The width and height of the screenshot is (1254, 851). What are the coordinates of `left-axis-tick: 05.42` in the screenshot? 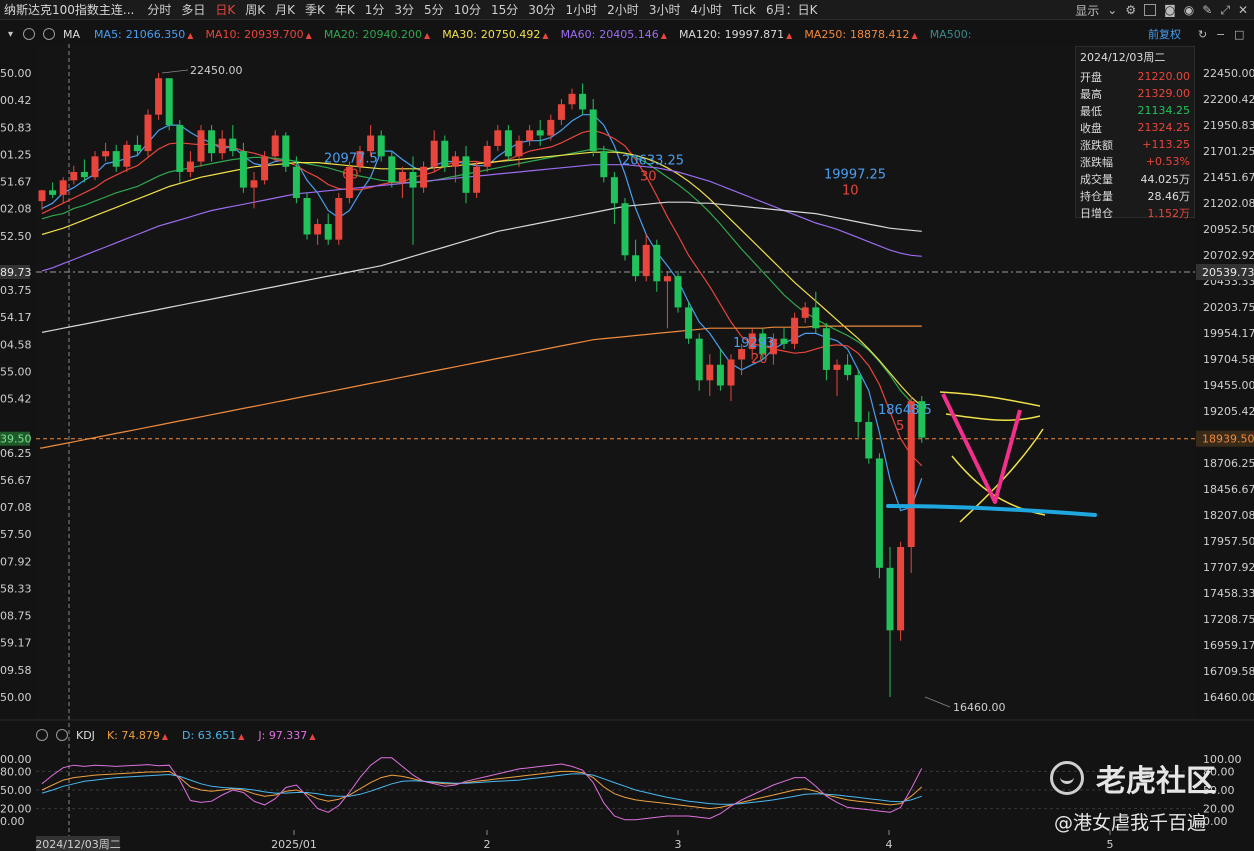 It's located at (16, 399).